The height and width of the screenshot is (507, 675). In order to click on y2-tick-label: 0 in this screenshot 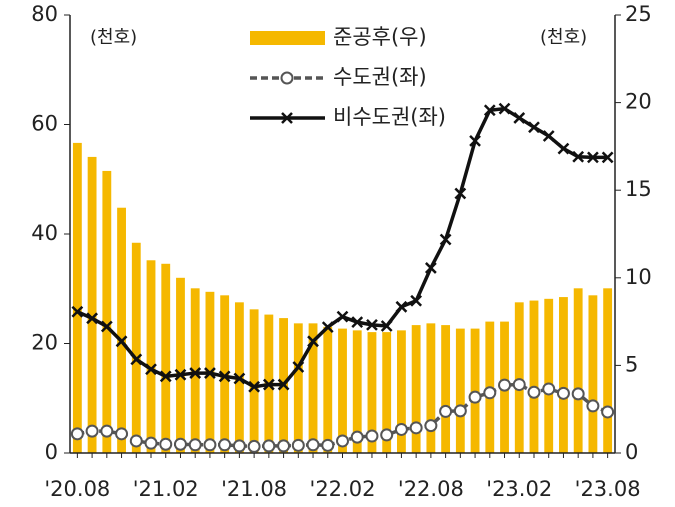, I will do `click(631, 452)`.